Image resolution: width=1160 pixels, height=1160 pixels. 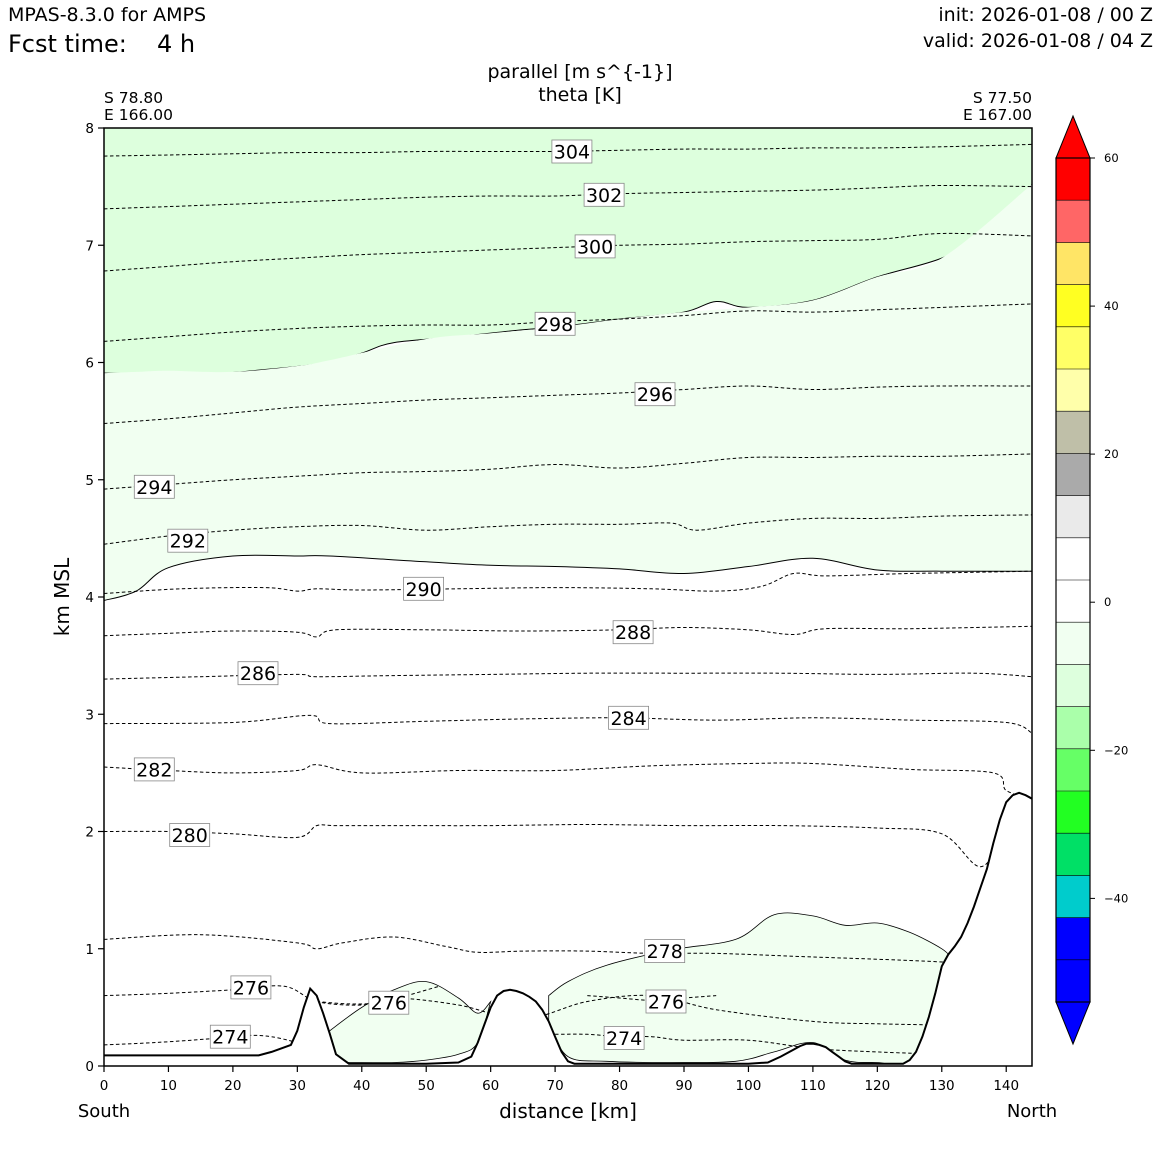 I want to click on contour-label-292: 292, so click(x=188, y=542).